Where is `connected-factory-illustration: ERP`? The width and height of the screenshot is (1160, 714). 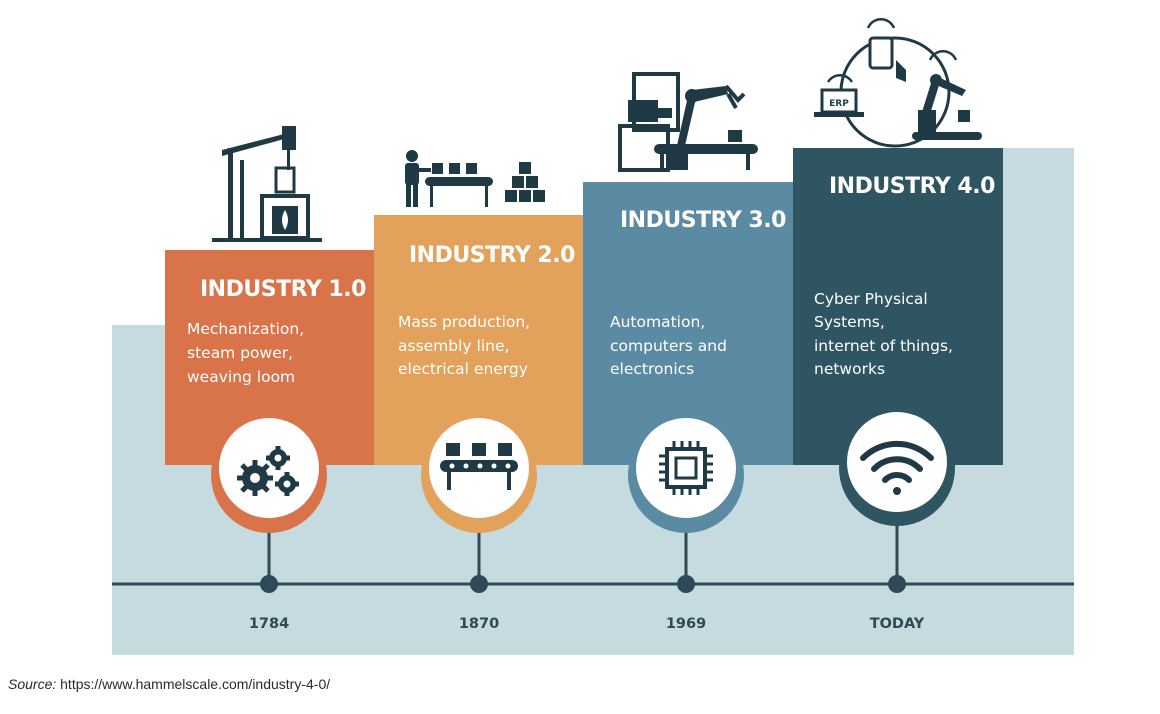 connected-factory-illustration: ERP is located at coordinates (898, 83).